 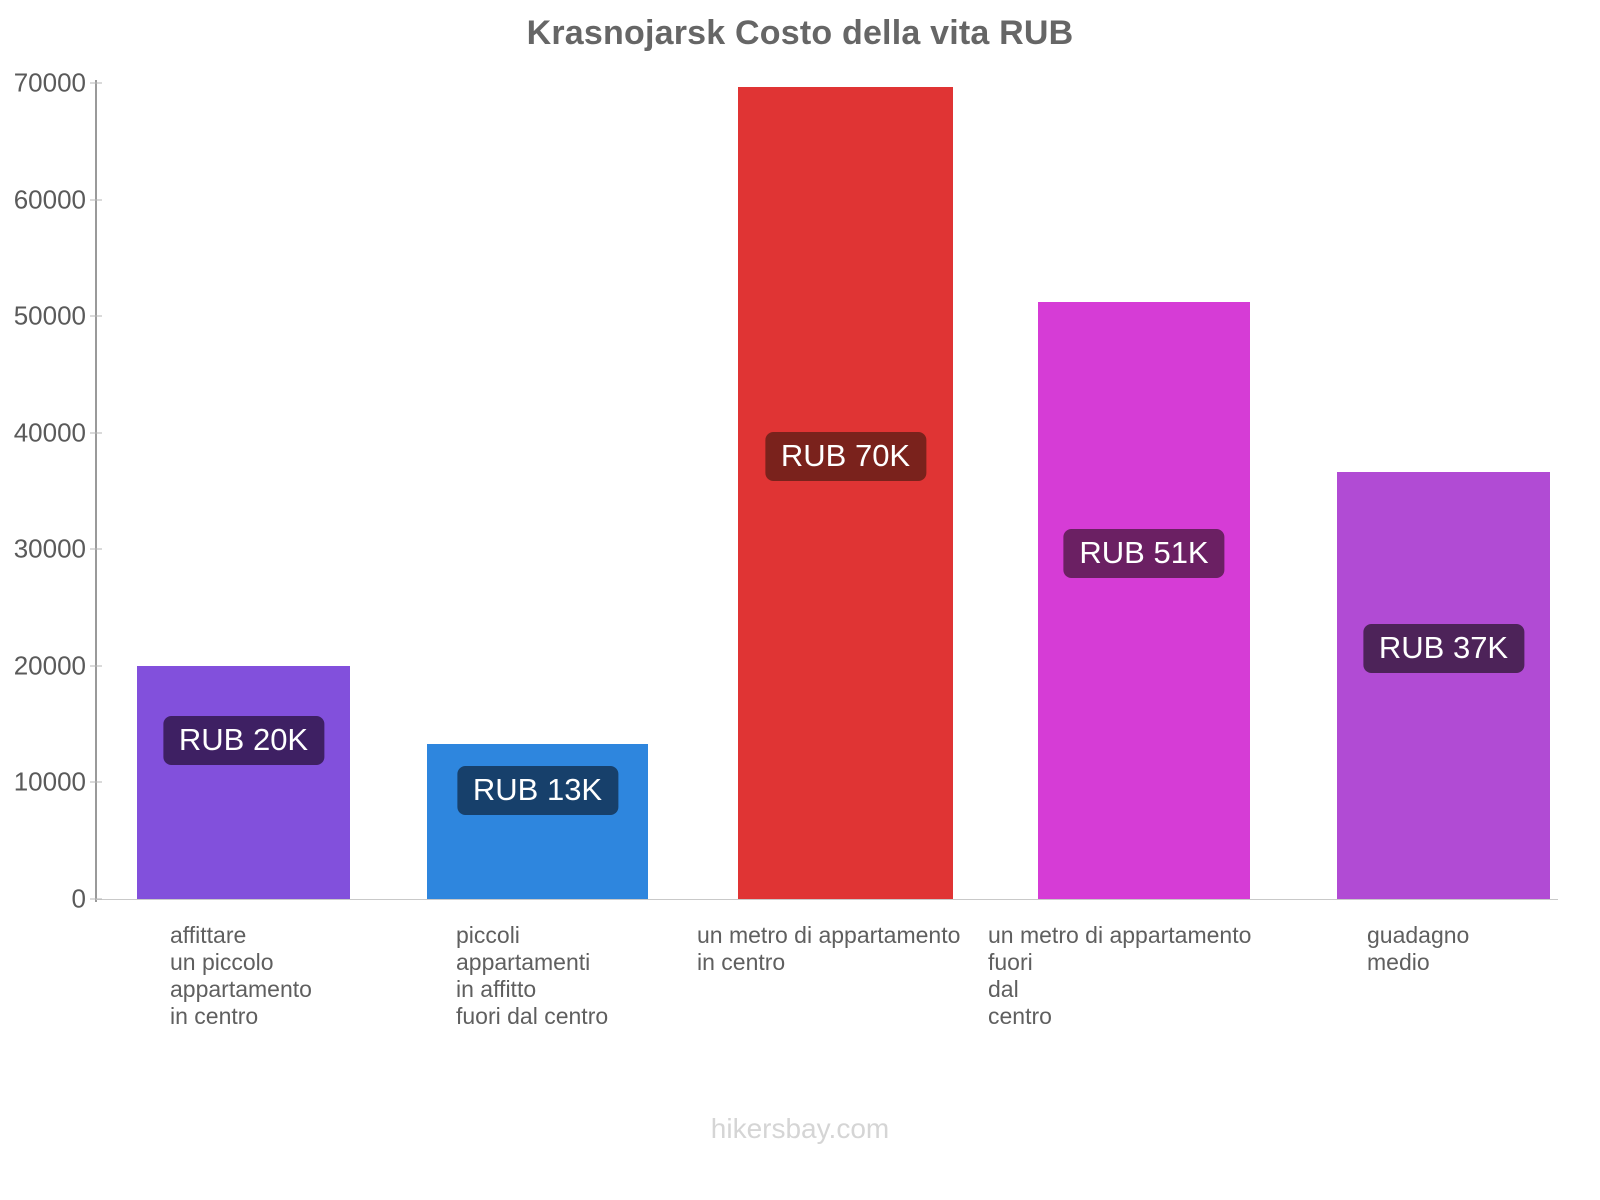 What do you see at coordinates (1144, 554) in the screenshot?
I see `bar-value-label: RUB 51K` at bounding box center [1144, 554].